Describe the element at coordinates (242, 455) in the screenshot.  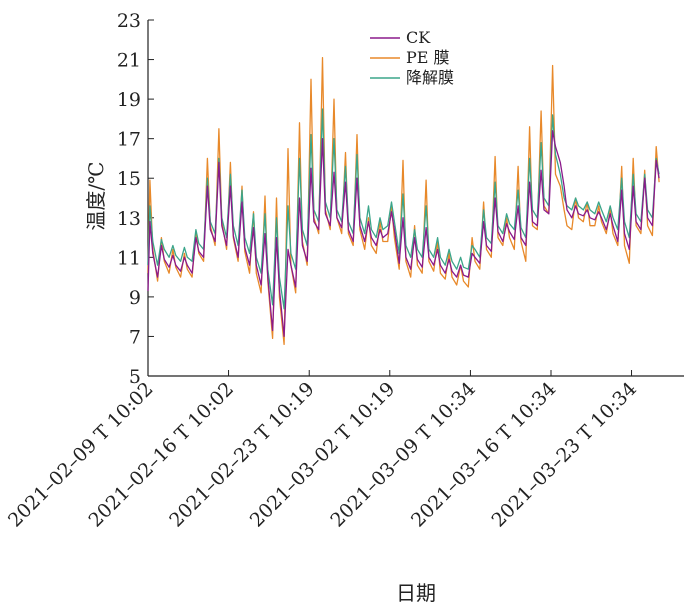
I see `x-tick-label: 2021–02–23 T 10:19` at that location.